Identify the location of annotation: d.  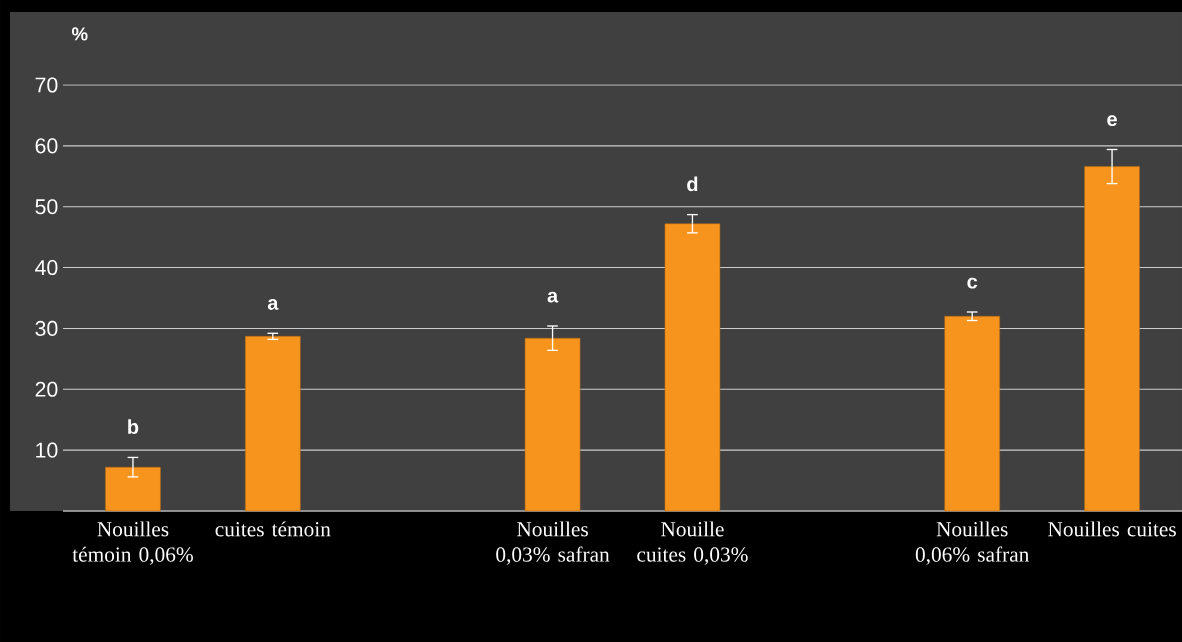
(692, 184).